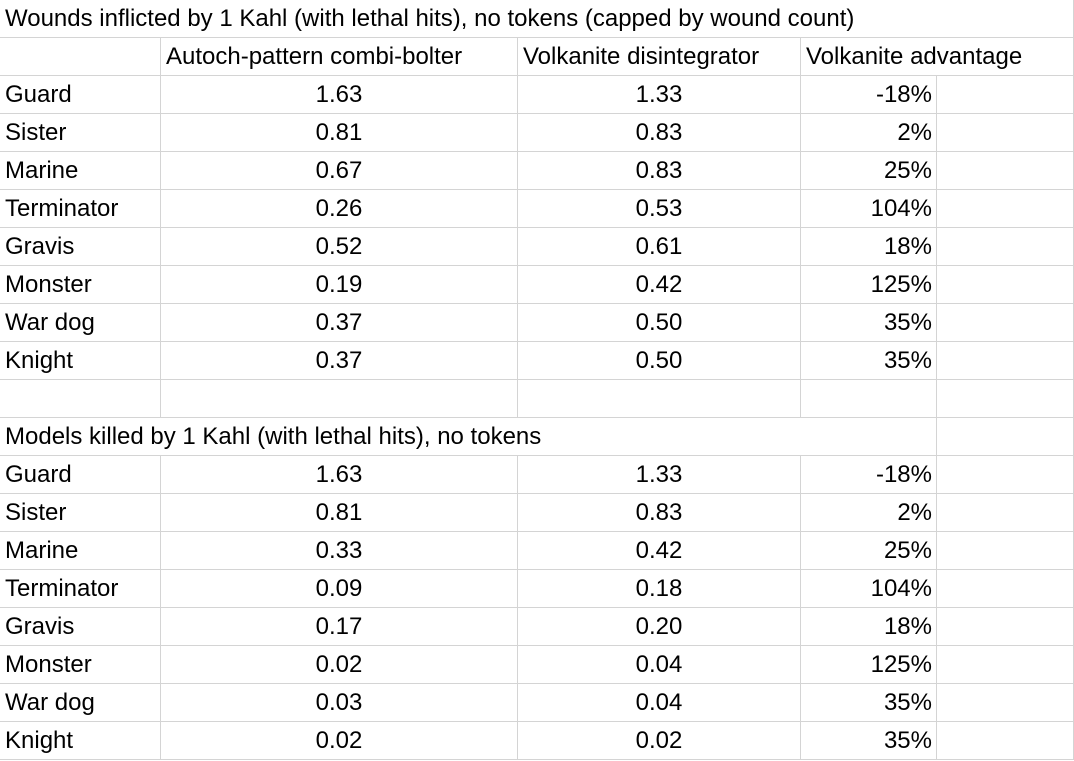 The image size is (1074, 761). Describe the element at coordinates (80, 133) in the screenshot. I see `table1-row-label: Sister` at that location.